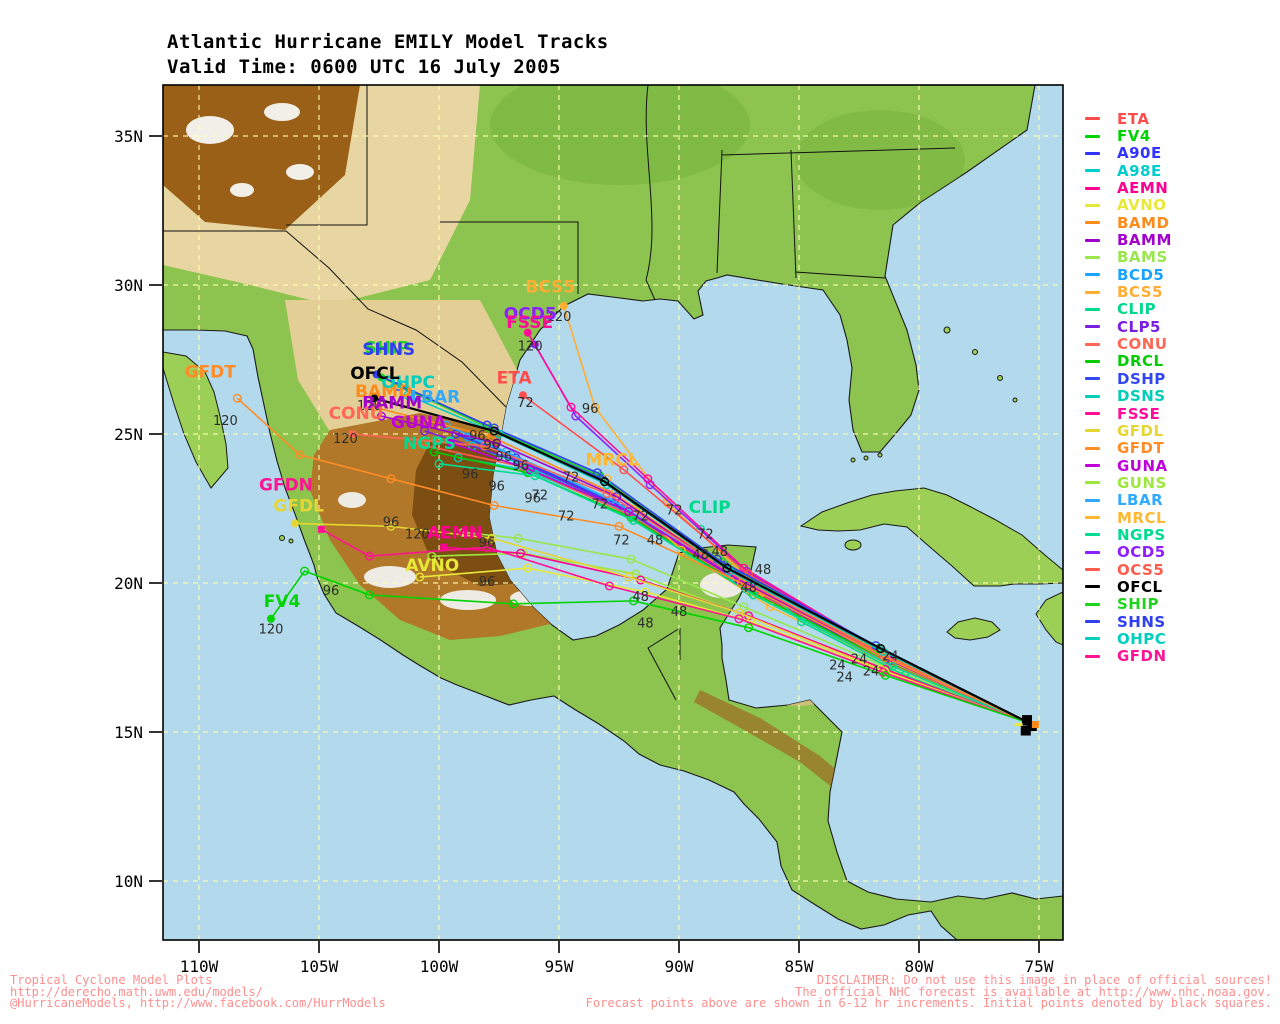 The image size is (1280, 1024). What do you see at coordinates (1180, 379) in the screenshot?
I see `legend-item-DSHP: DSHP` at bounding box center [1180, 379].